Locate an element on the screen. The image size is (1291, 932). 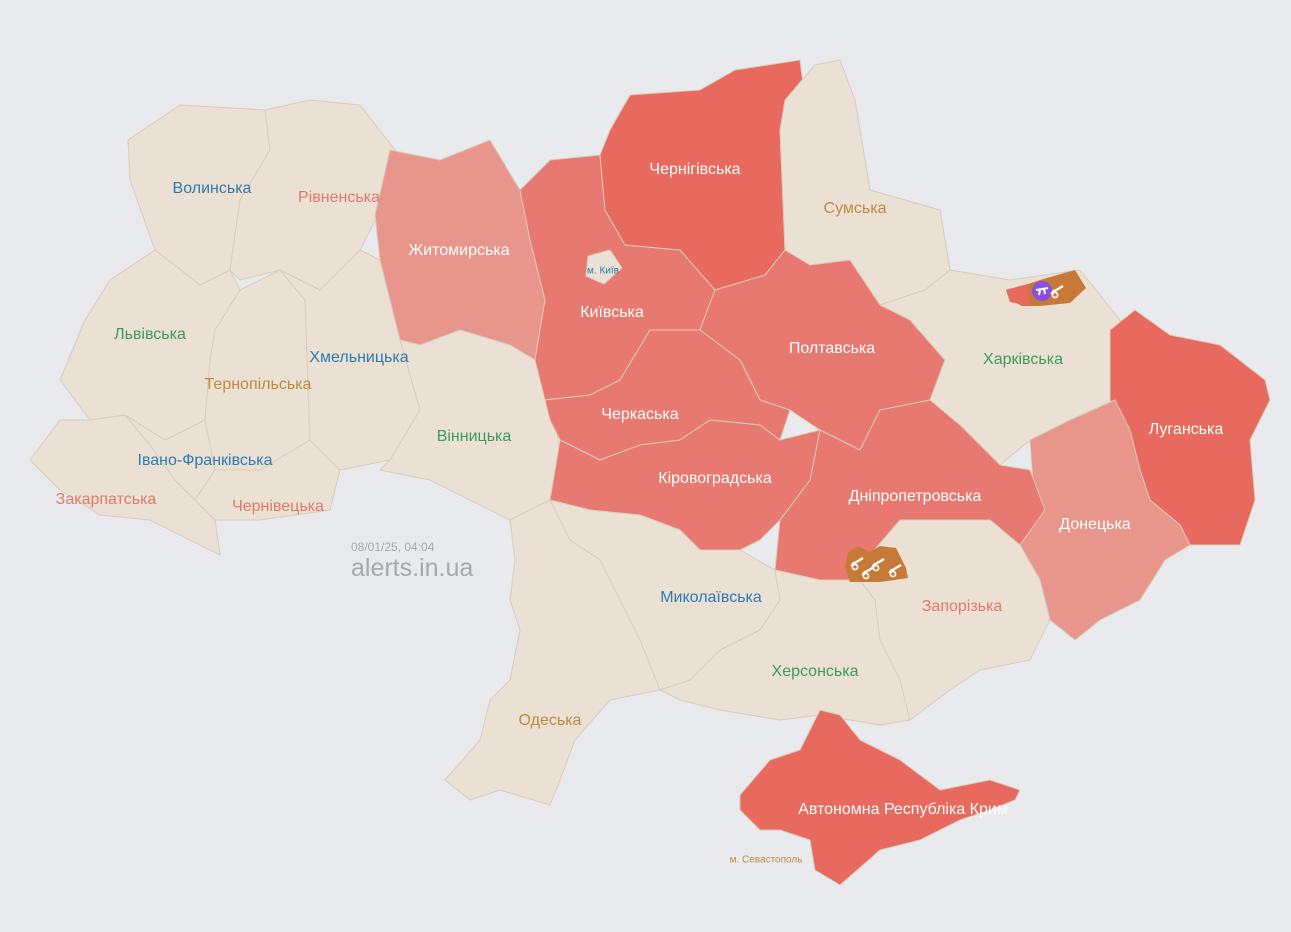
drone-icon is located at coordinates (1042, 291).